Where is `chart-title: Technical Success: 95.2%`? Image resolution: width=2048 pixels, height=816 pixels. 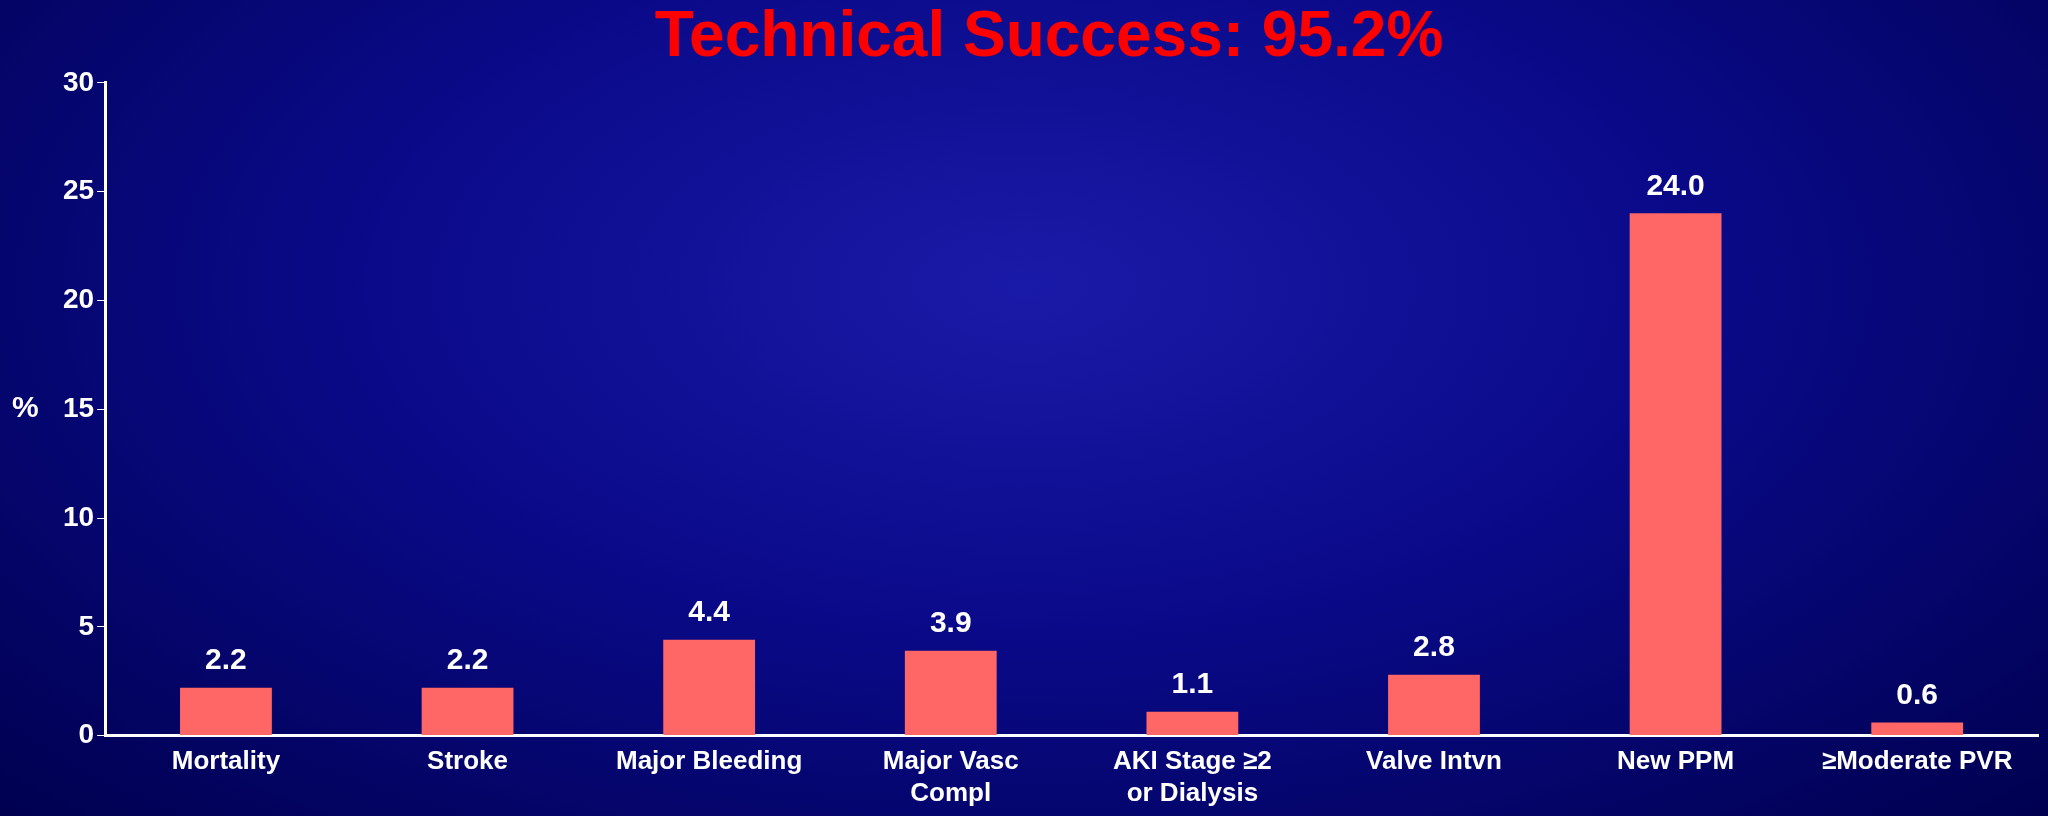
chart-title: Technical Success: 95.2% is located at coordinates (1049, 35).